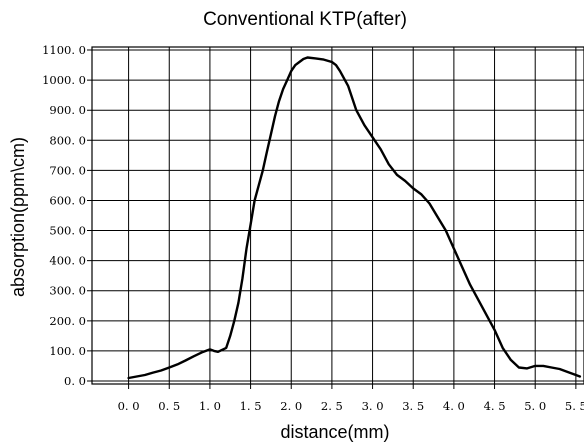 Image resolution: width=584 pixels, height=445 pixels. Describe the element at coordinates (129, 406) in the screenshot. I see `x-tick-label: 0. 0` at that location.